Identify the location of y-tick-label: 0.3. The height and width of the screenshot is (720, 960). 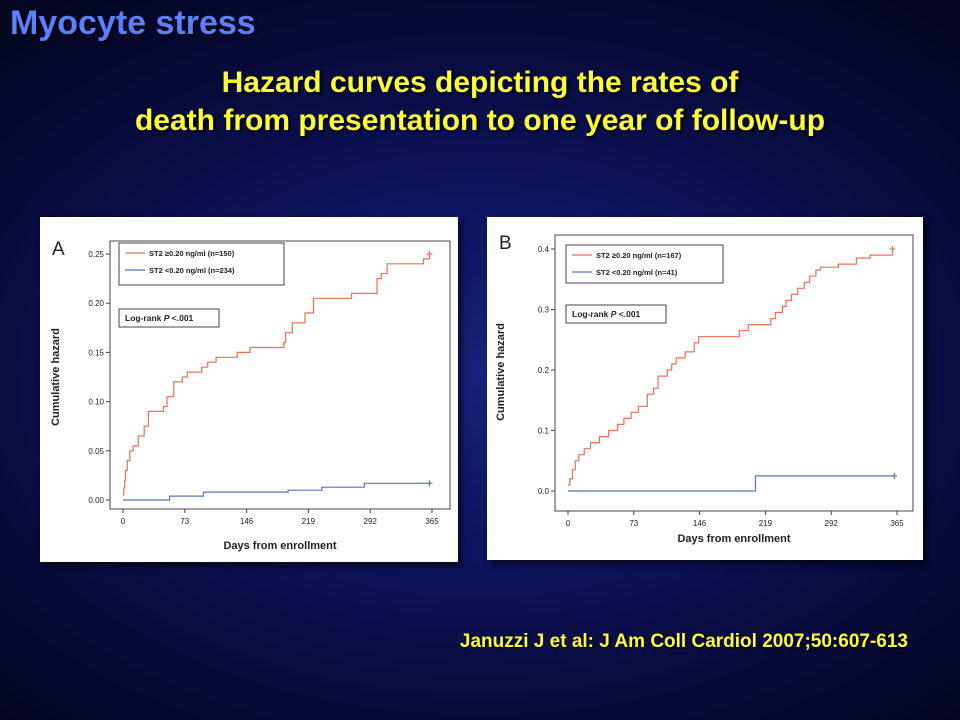
(544, 310).